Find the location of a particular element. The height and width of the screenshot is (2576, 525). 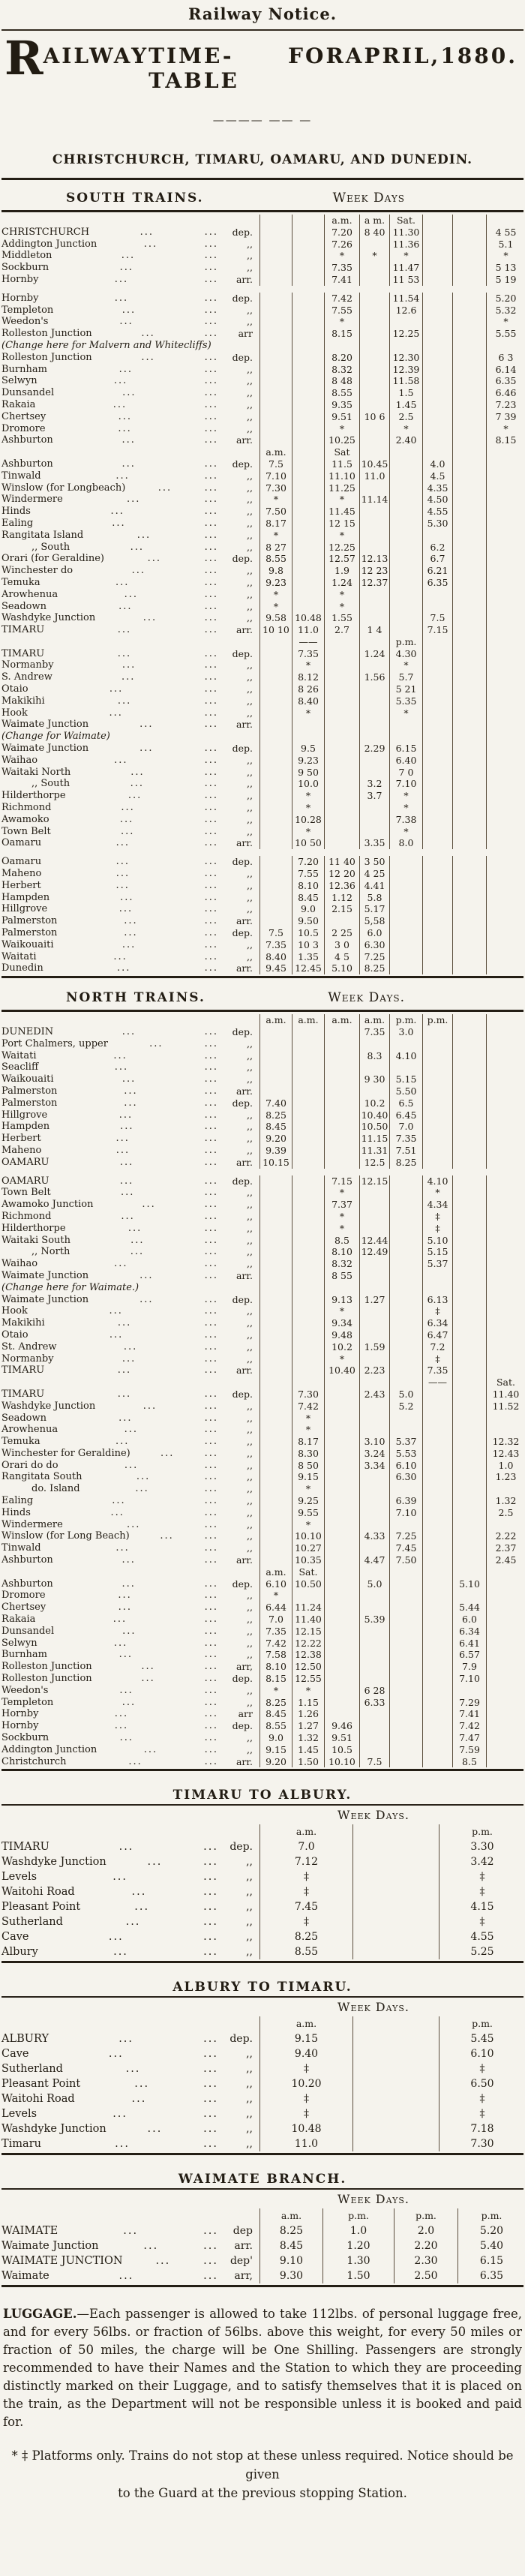

station-name: Cave is located at coordinates (15, 1937).